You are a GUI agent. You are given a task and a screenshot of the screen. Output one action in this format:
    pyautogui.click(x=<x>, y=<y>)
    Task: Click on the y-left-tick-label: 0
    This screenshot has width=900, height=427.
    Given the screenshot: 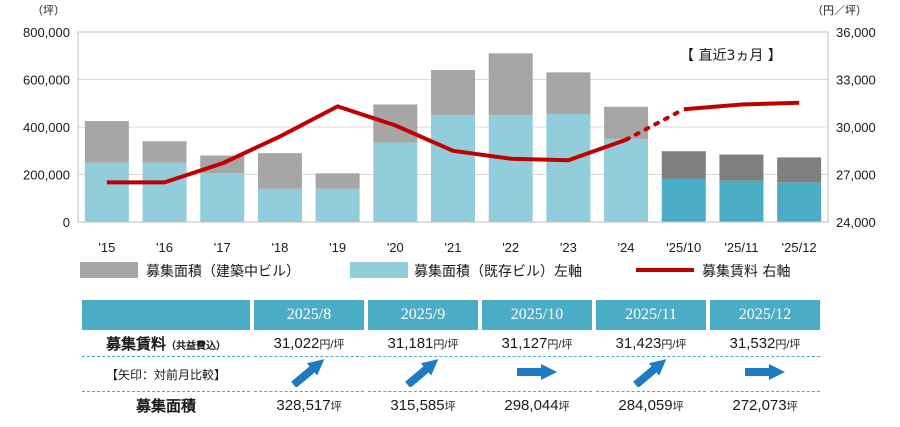 What is the action you would take?
    pyautogui.click(x=66, y=222)
    